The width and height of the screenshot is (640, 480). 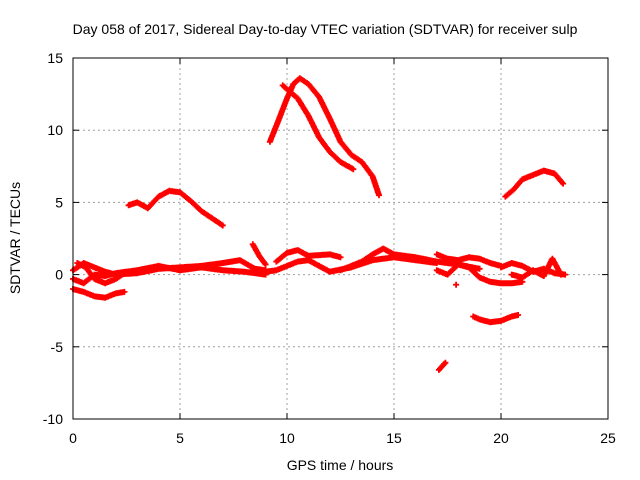 What do you see at coordinates (55, 58) in the screenshot?
I see `y-tick-label: 15` at bounding box center [55, 58].